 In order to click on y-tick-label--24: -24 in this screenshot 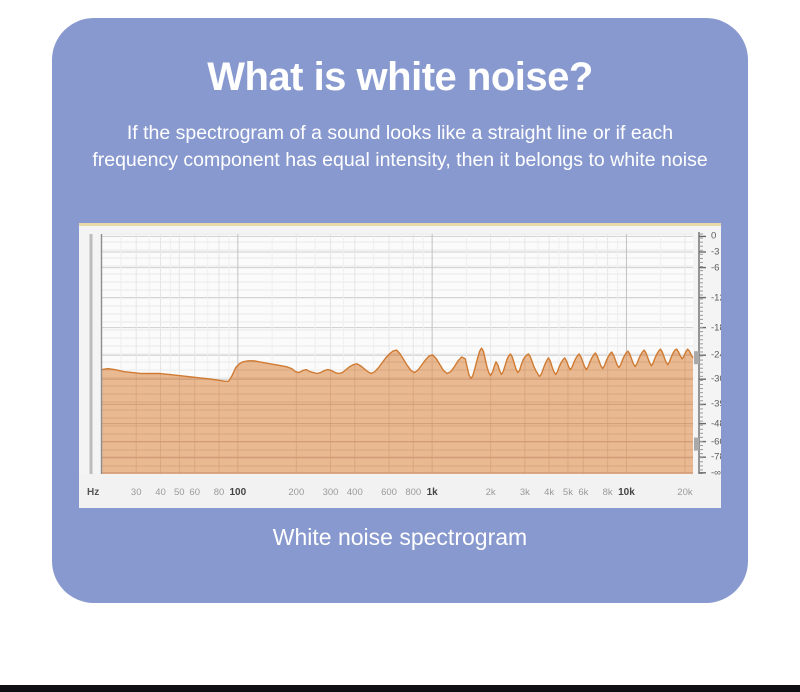, I will do `click(716, 355)`.